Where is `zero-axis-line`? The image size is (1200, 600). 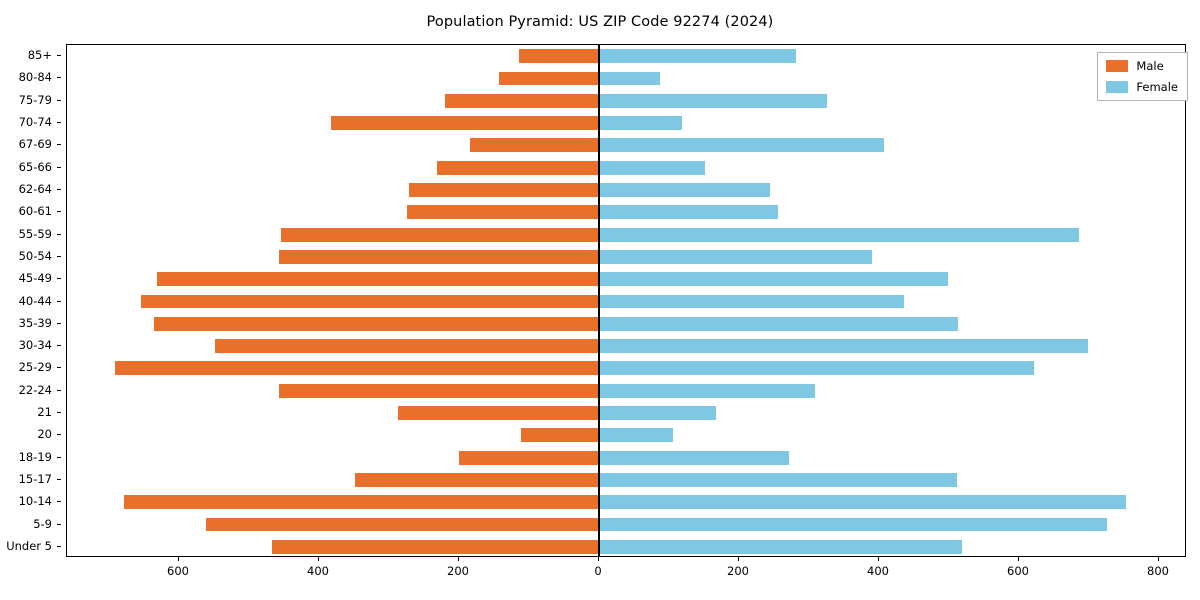
zero-axis-line is located at coordinates (599, 300).